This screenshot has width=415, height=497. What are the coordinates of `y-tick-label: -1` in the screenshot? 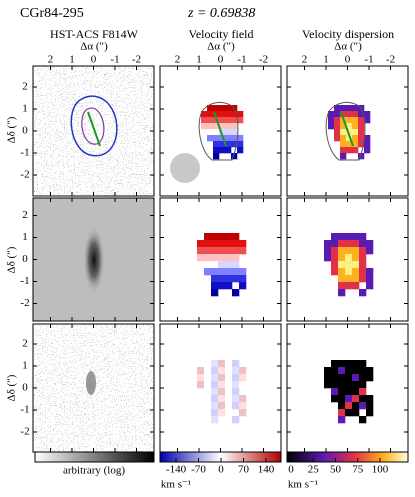 It's located at (24, 281).